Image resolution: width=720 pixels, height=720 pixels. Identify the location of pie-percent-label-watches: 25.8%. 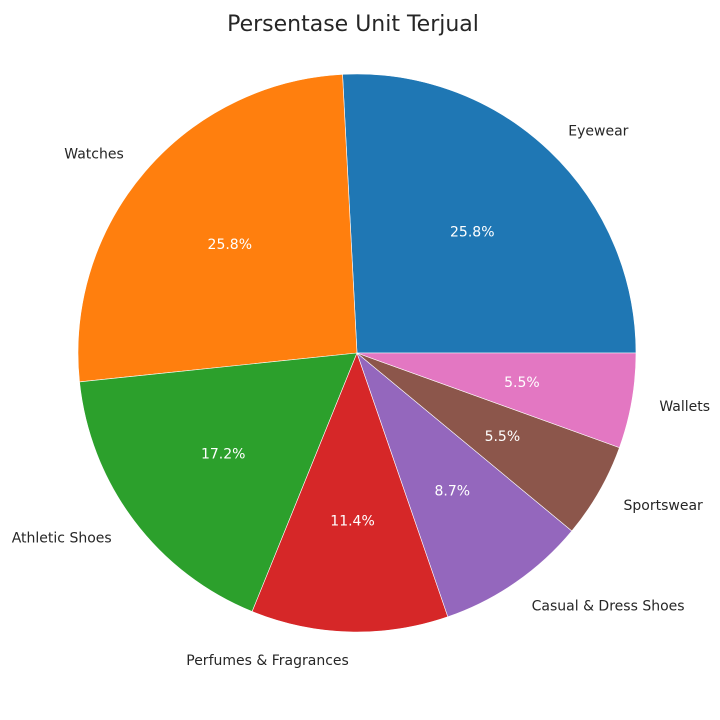
(230, 245).